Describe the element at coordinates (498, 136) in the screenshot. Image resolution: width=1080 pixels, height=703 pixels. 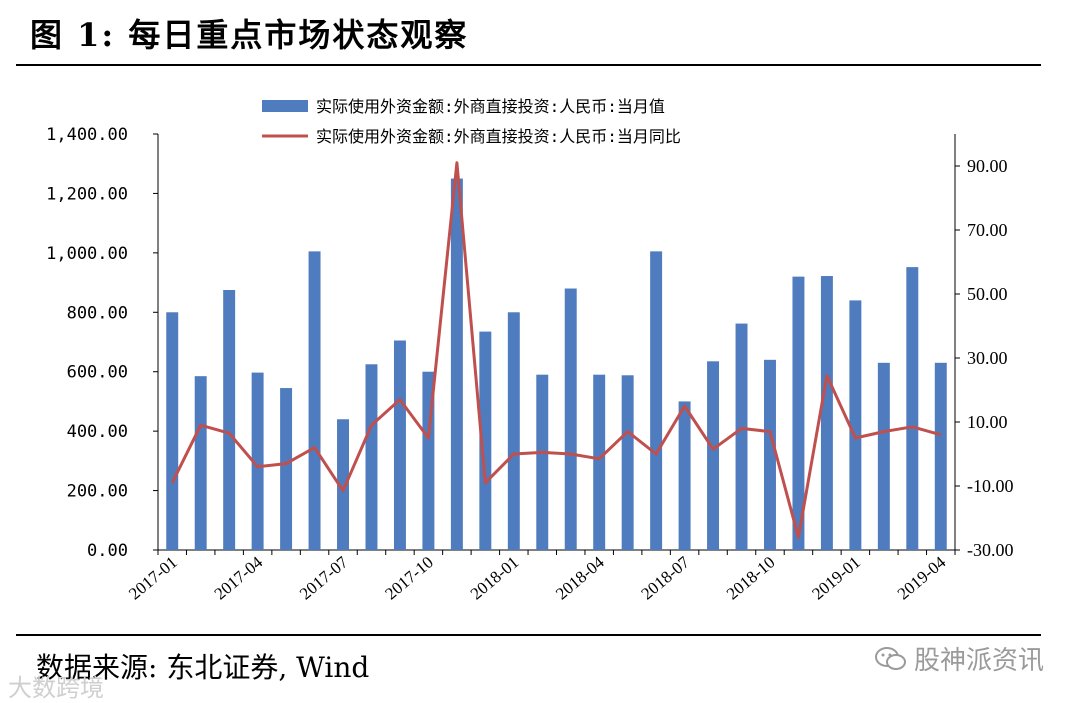
I see `legend-line-label: 实际使用外资金额:外商直接投资:人民币:当月同比` at that location.